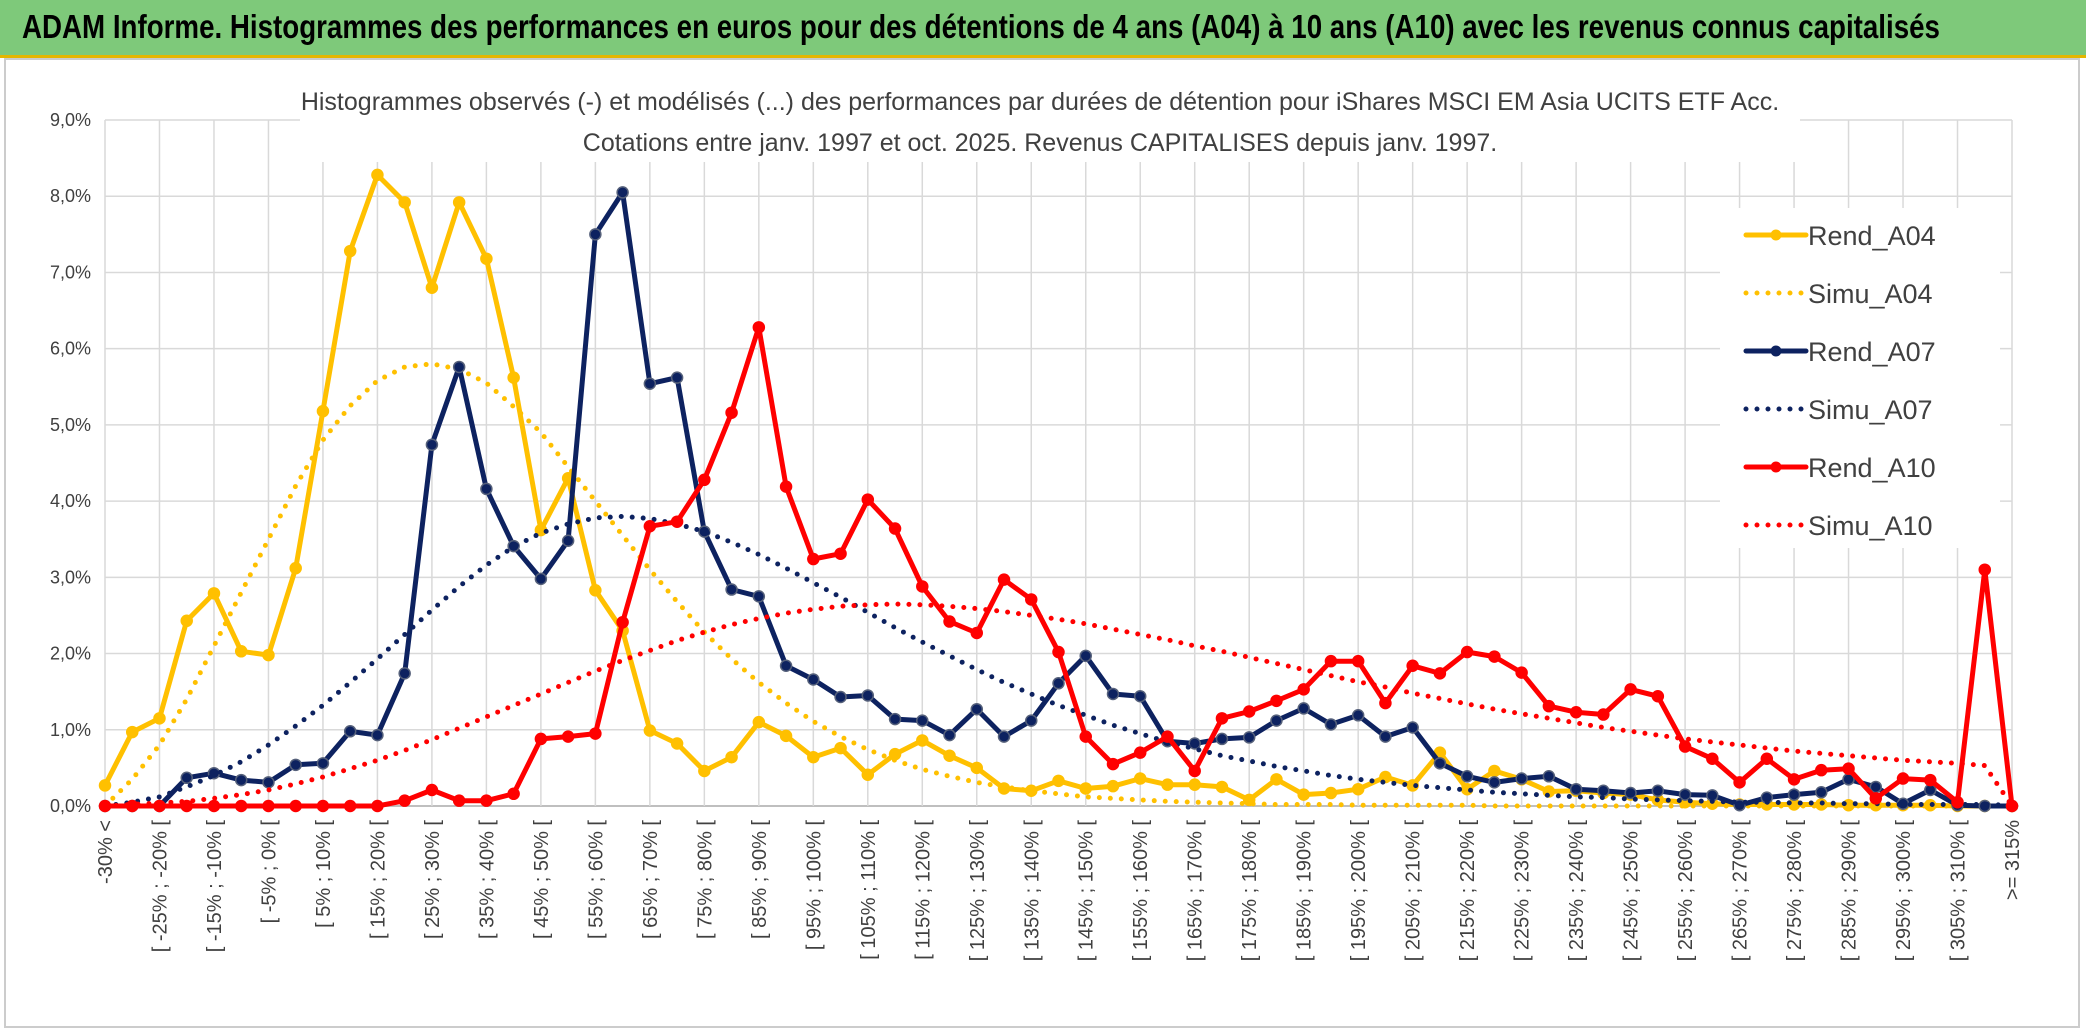 This screenshot has width=2086, height=1033. I want to click on y-tick-label: 6,0%, so click(70, 349).